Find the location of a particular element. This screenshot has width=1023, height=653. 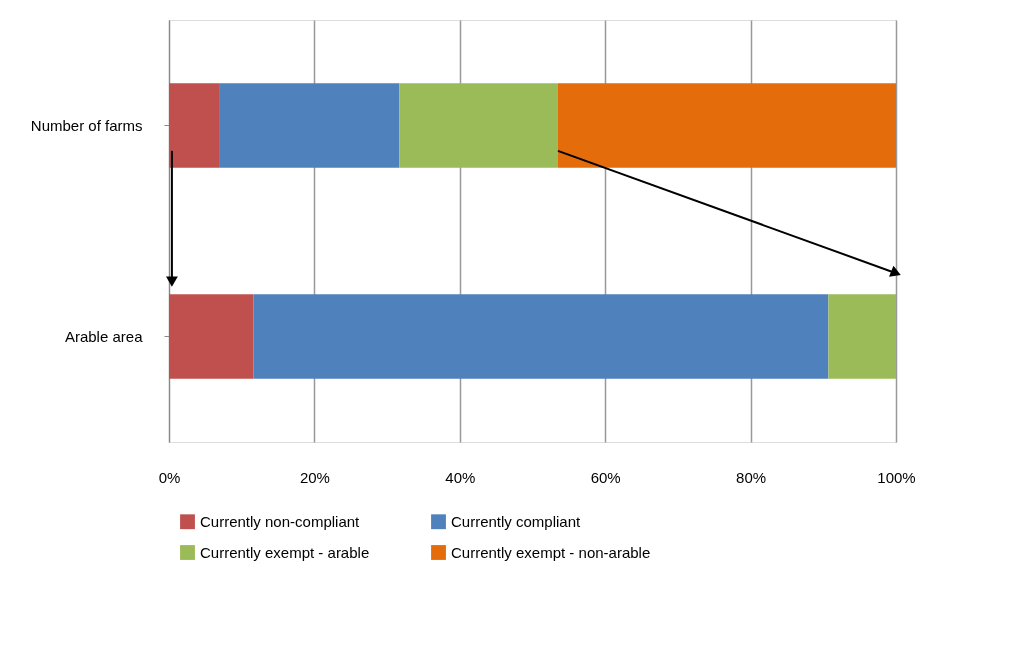

legend-label: Currently non-compliant is located at coordinates (280, 521).